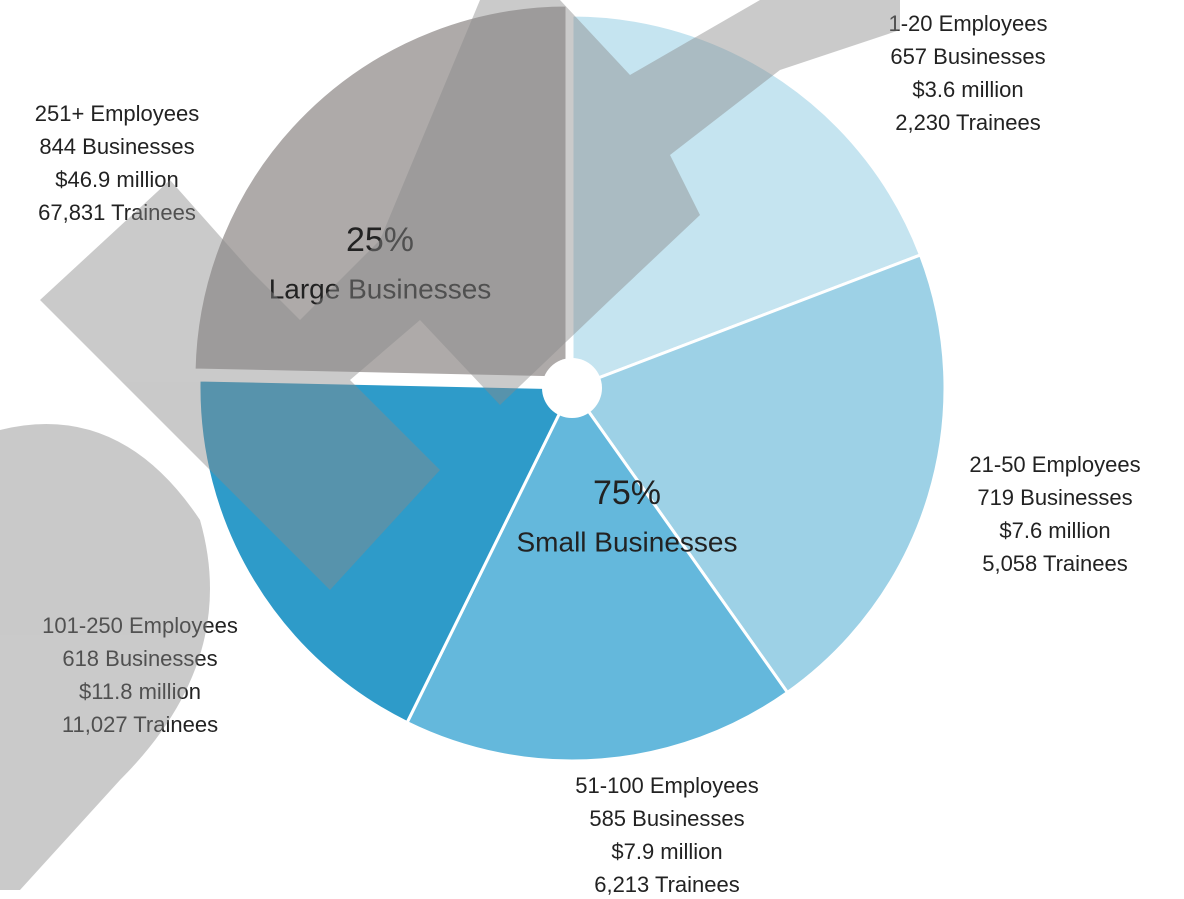 This screenshot has width=1184, height=899. What do you see at coordinates (1054, 530) in the screenshot?
I see `funding-label: $7.6 million` at bounding box center [1054, 530].